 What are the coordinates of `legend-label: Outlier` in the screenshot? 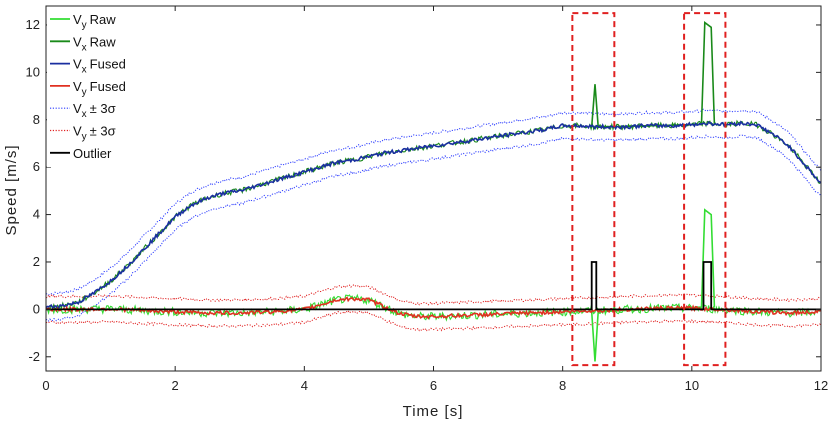 It's located at (92, 153).